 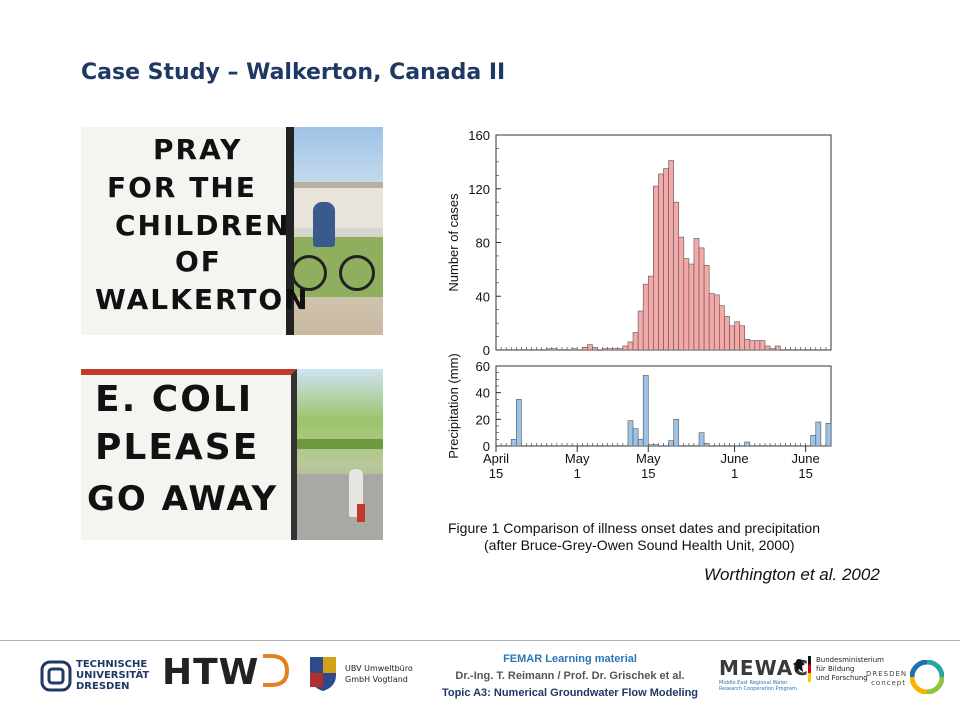 I want to click on y-tick-label: 40, so click(x=483, y=393).